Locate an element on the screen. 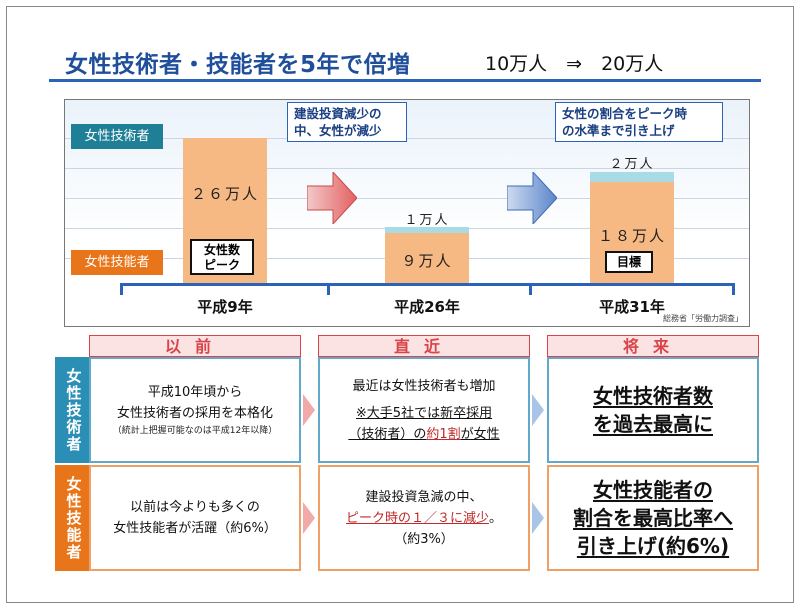 The image size is (802, 611). callout-target: 女性の割合をピーク時 の水準まで引き上げ is located at coordinates (639, 122).